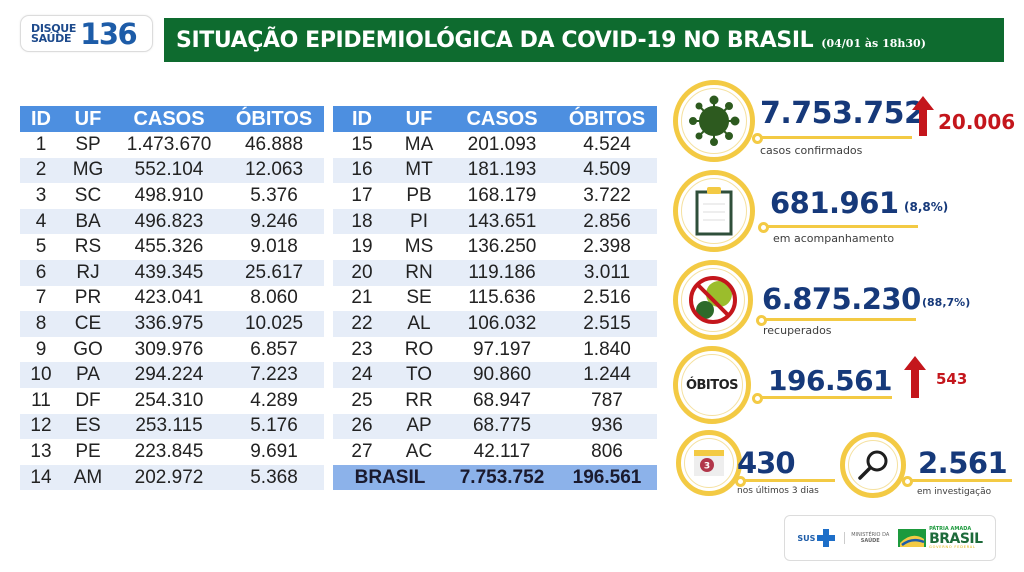  I want to click on cell-obitos: 2.515, so click(607, 324).